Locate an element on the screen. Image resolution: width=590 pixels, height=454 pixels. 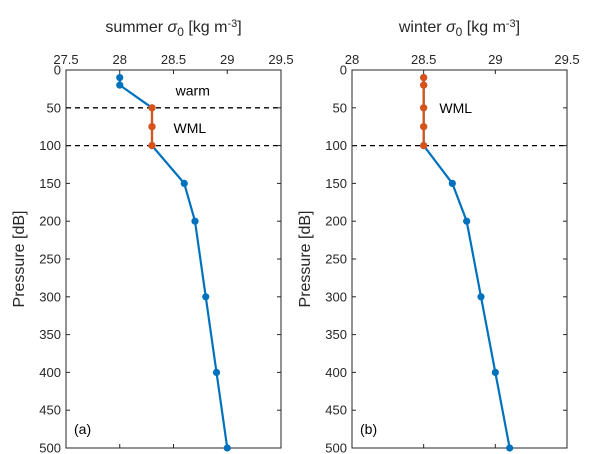
chart-title: winter σ0 [kg m-3] is located at coordinates (459, 28).